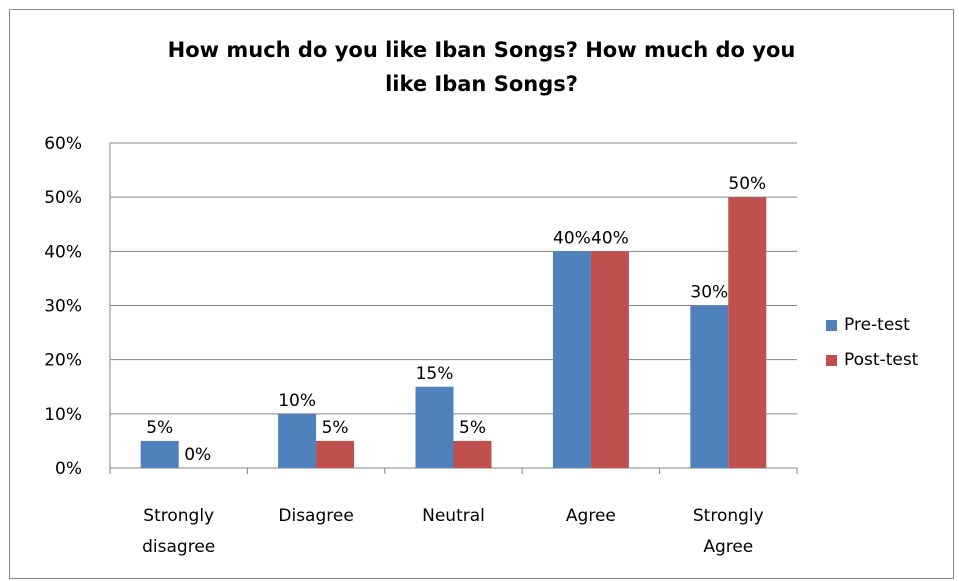 The width and height of the screenshot is (959, 581). Describe the element at coordinates (63, 198) in the screenshot. I see `y-tick-label: 50%` at that location.